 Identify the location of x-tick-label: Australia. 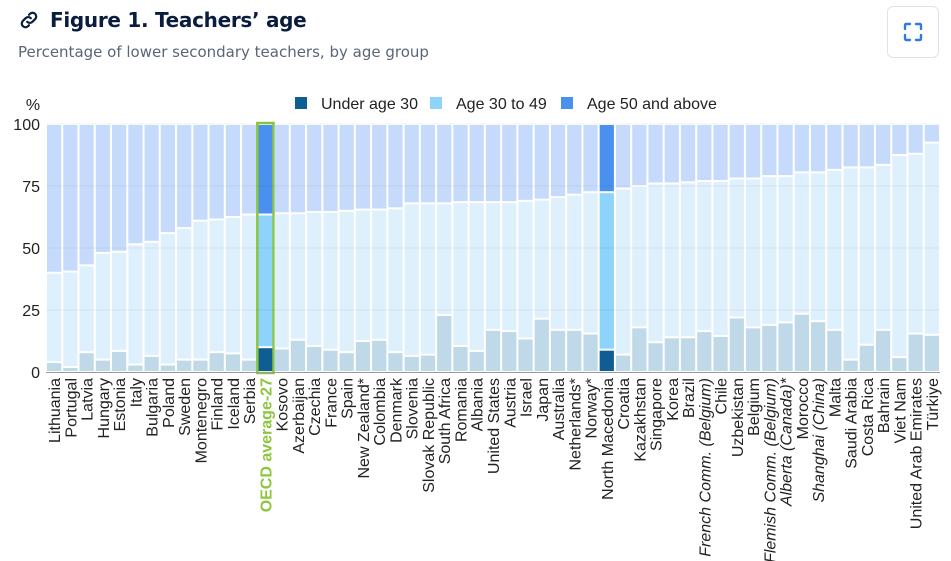
(559, 409).